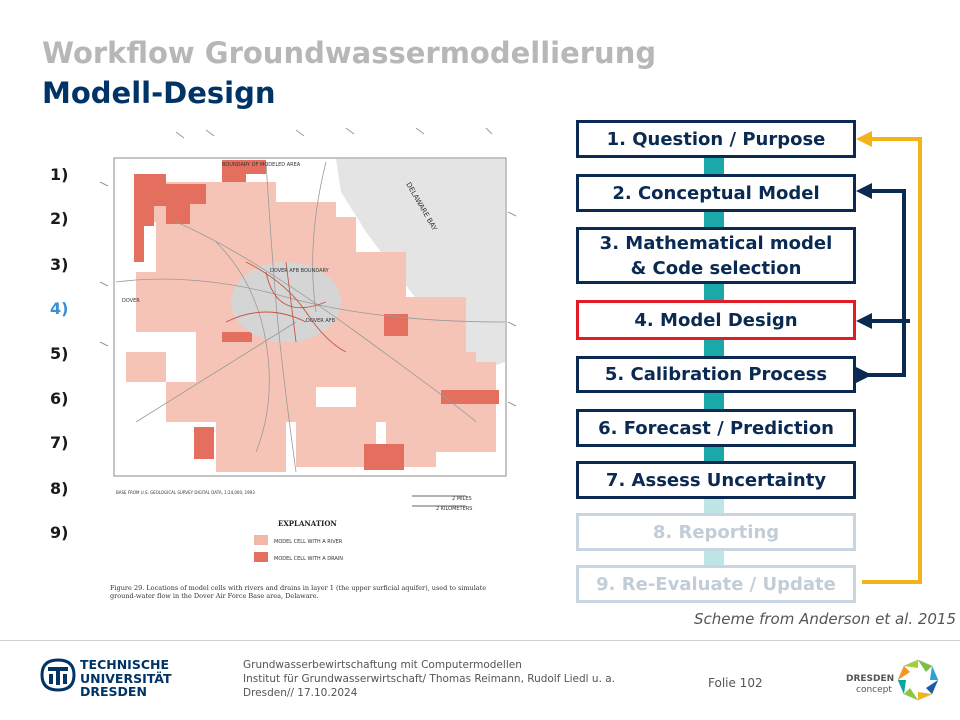  What do you see at coordinates (59, 442) in the screenshot?
I see `outline-number-7: 7)` at bounding box center [59, 442].